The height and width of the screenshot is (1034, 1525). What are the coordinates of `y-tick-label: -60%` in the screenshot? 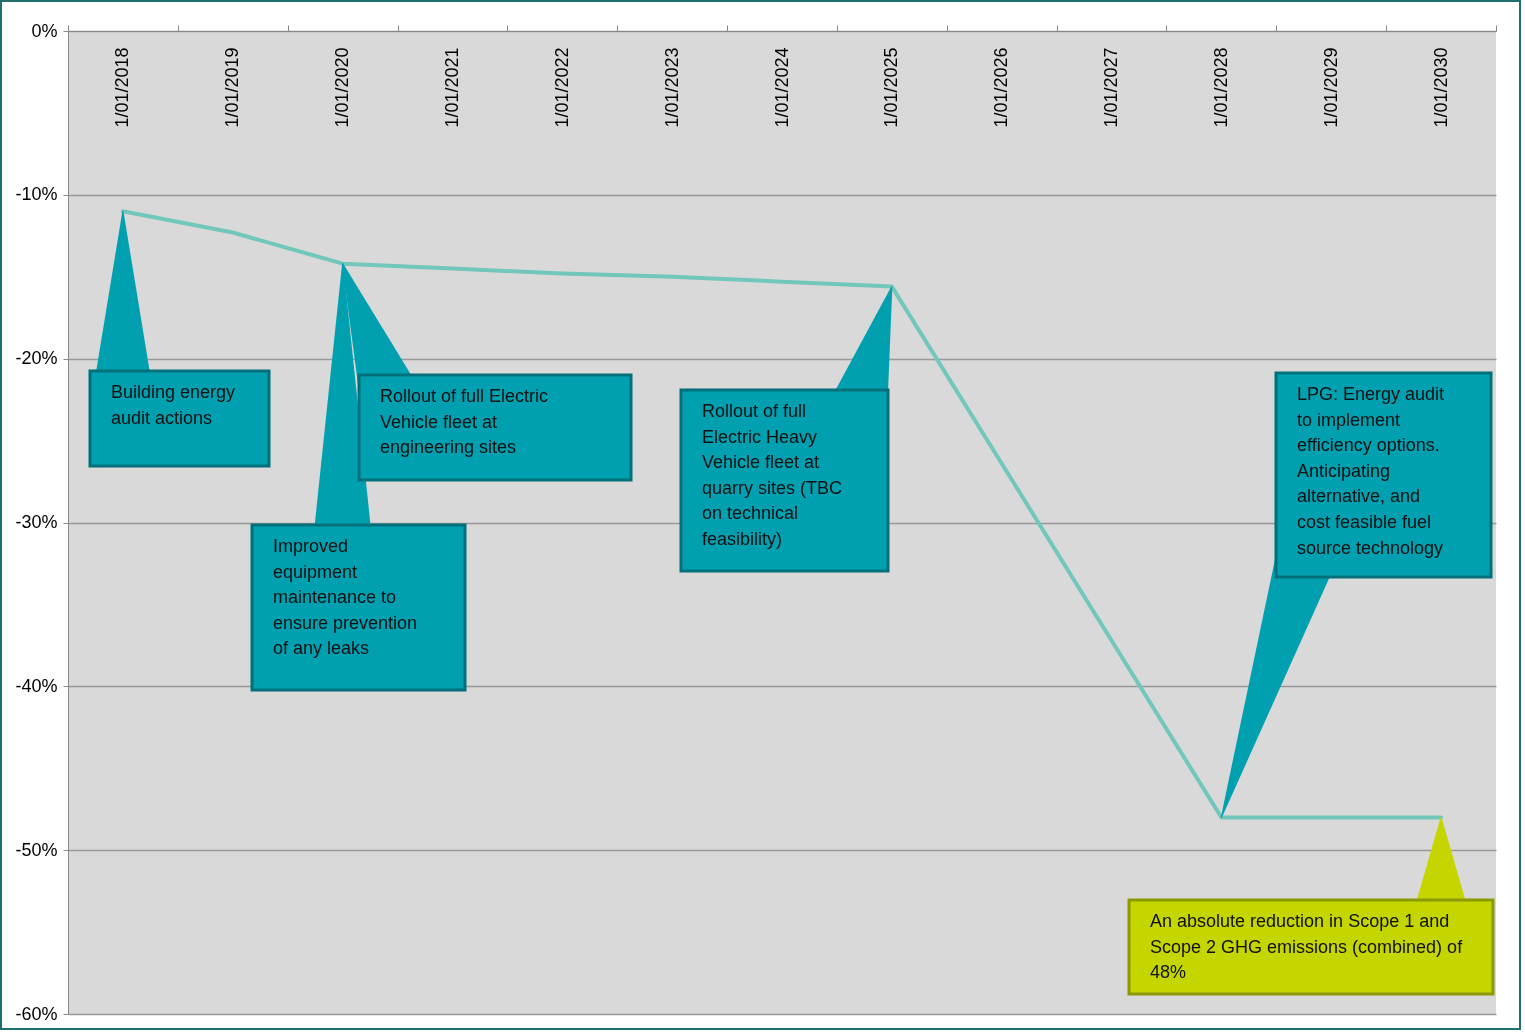 It's located at (36, 1013).